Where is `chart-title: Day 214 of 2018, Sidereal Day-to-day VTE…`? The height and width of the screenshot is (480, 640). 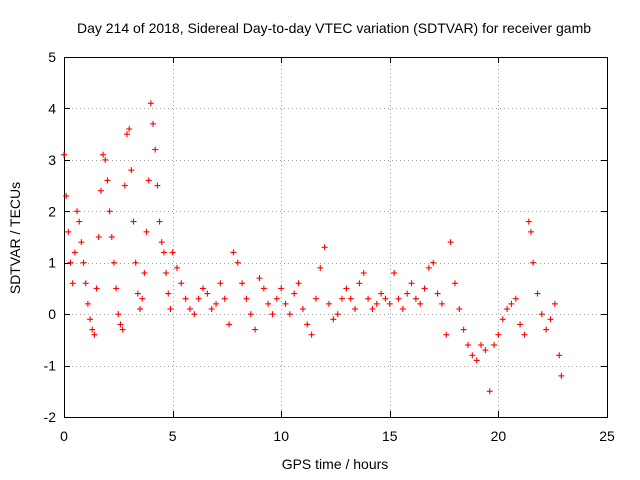
chart-title: Day 214 of 2018, Sidereal Day-to-day VTE… is located at coordinates (334, 28).